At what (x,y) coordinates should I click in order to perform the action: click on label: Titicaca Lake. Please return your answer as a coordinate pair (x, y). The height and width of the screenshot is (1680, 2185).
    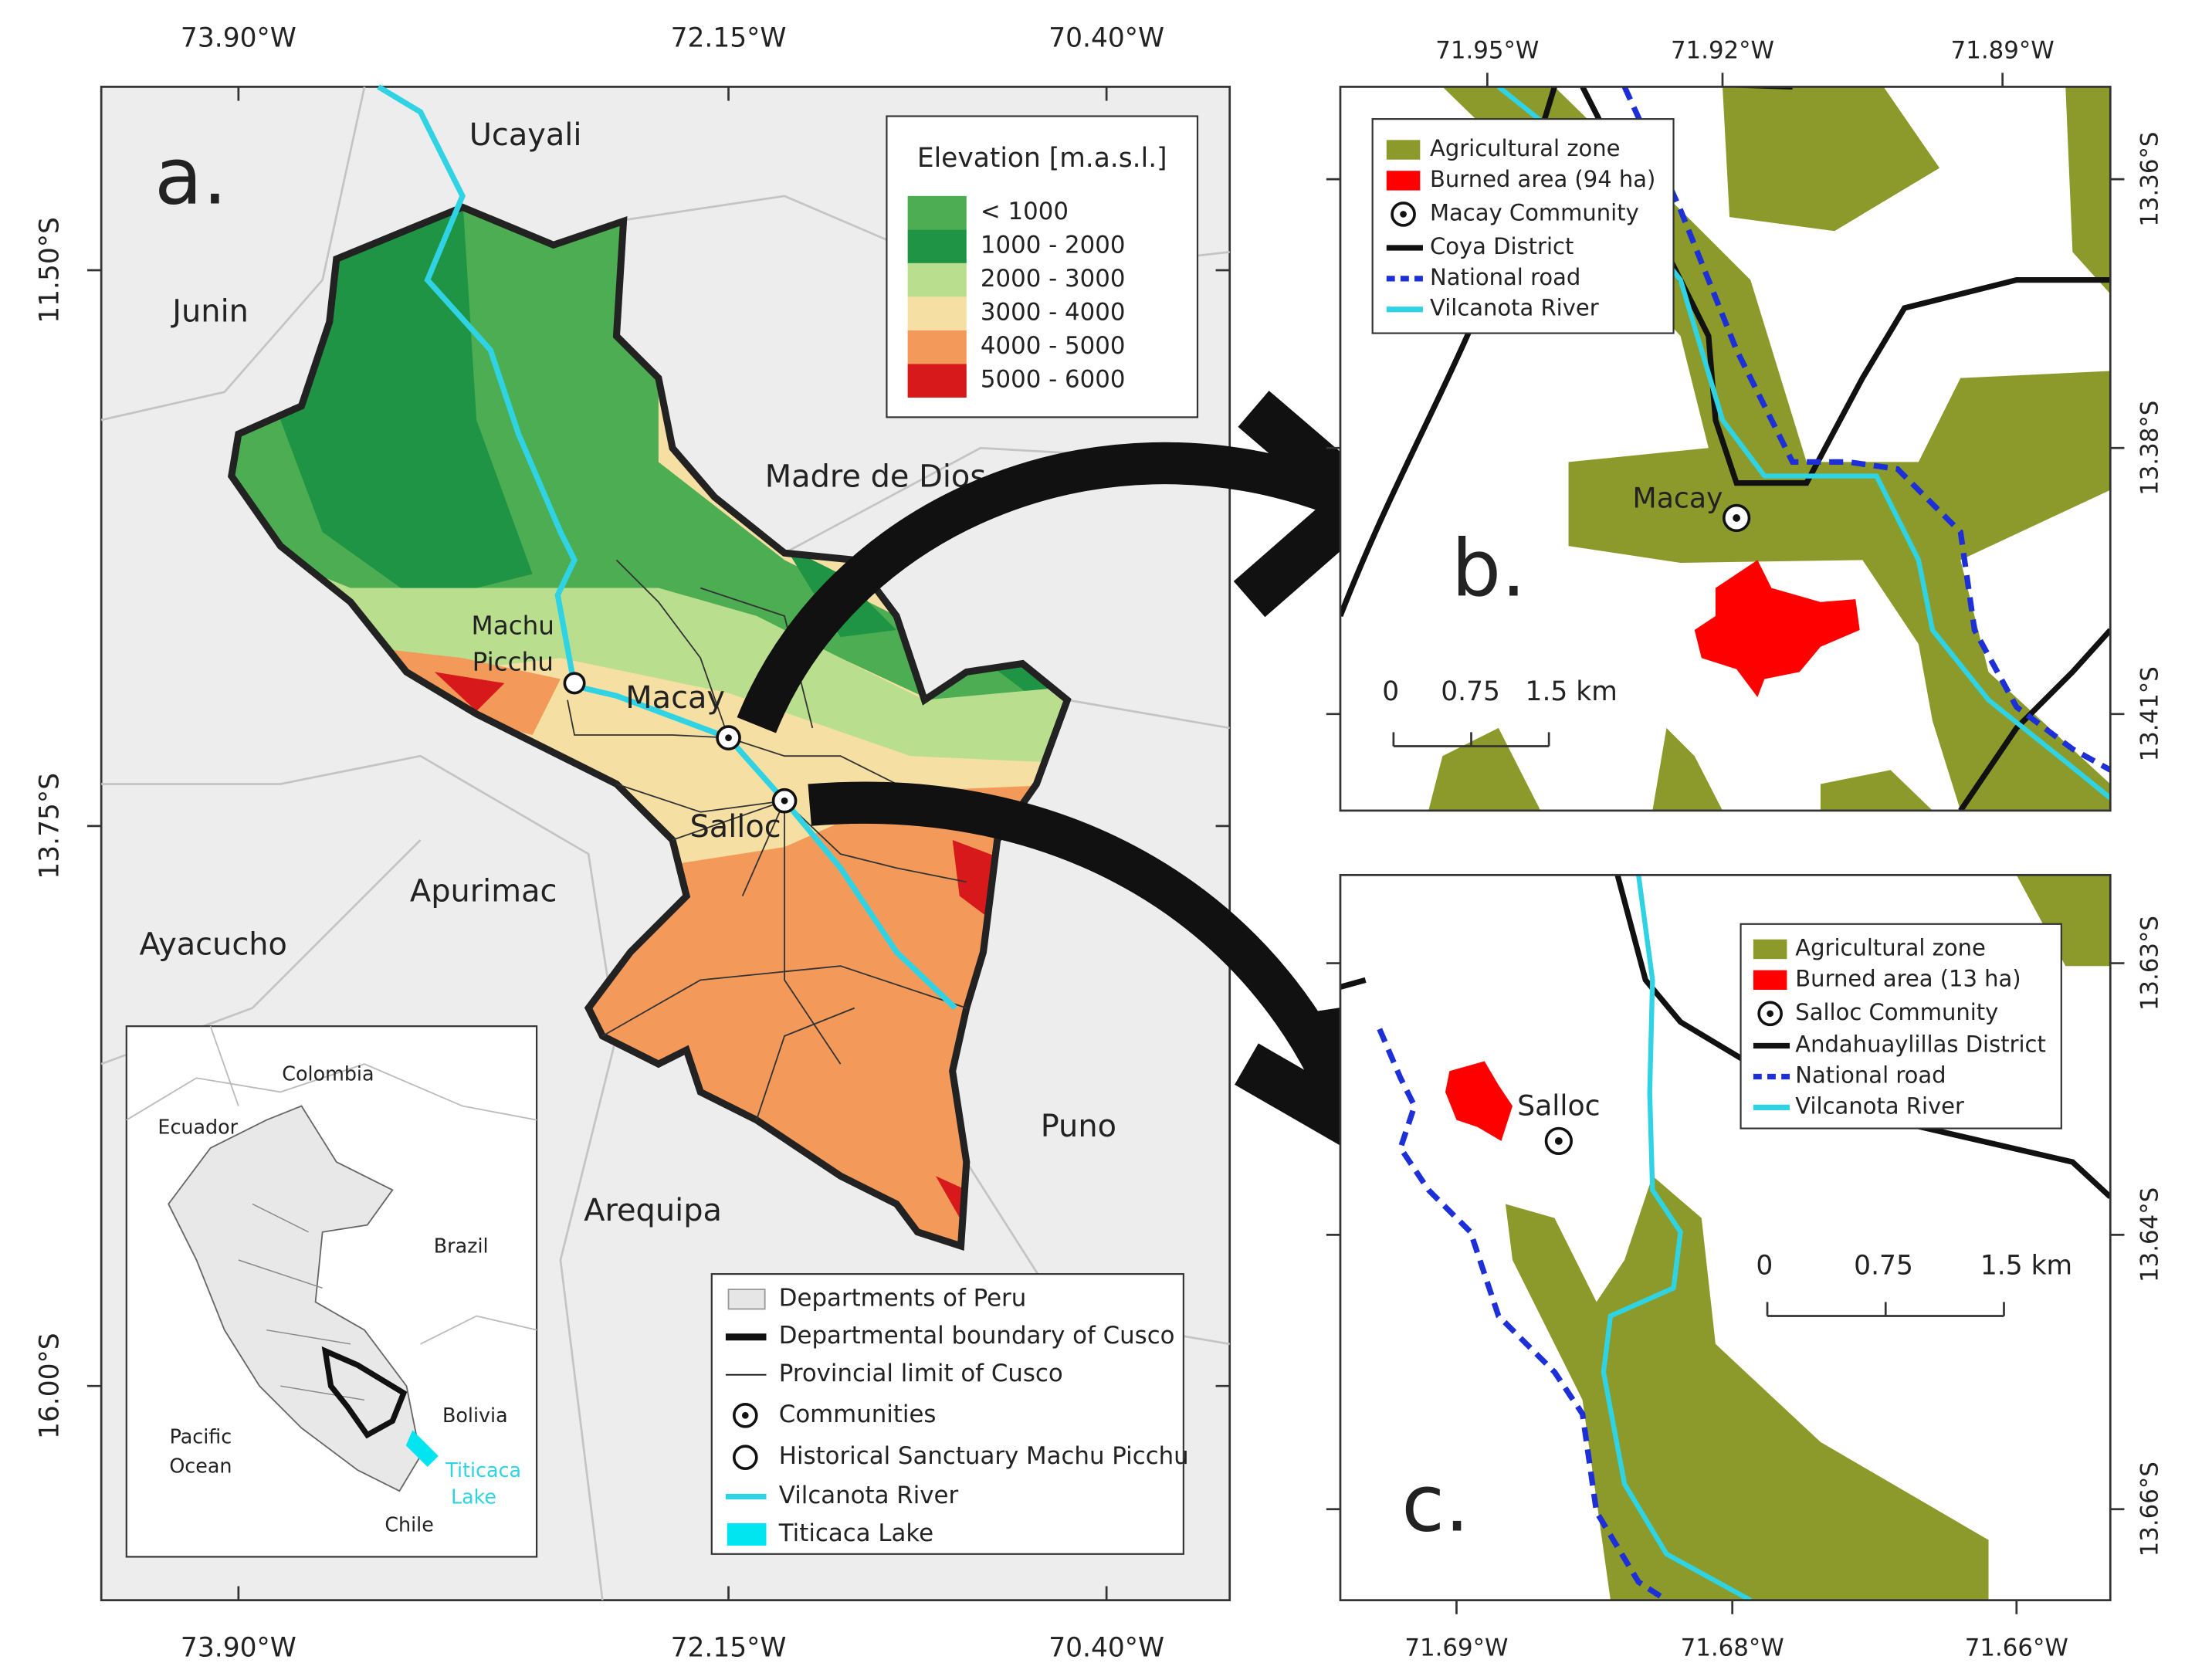
    Looking at the image, I should click on (856, 1533).